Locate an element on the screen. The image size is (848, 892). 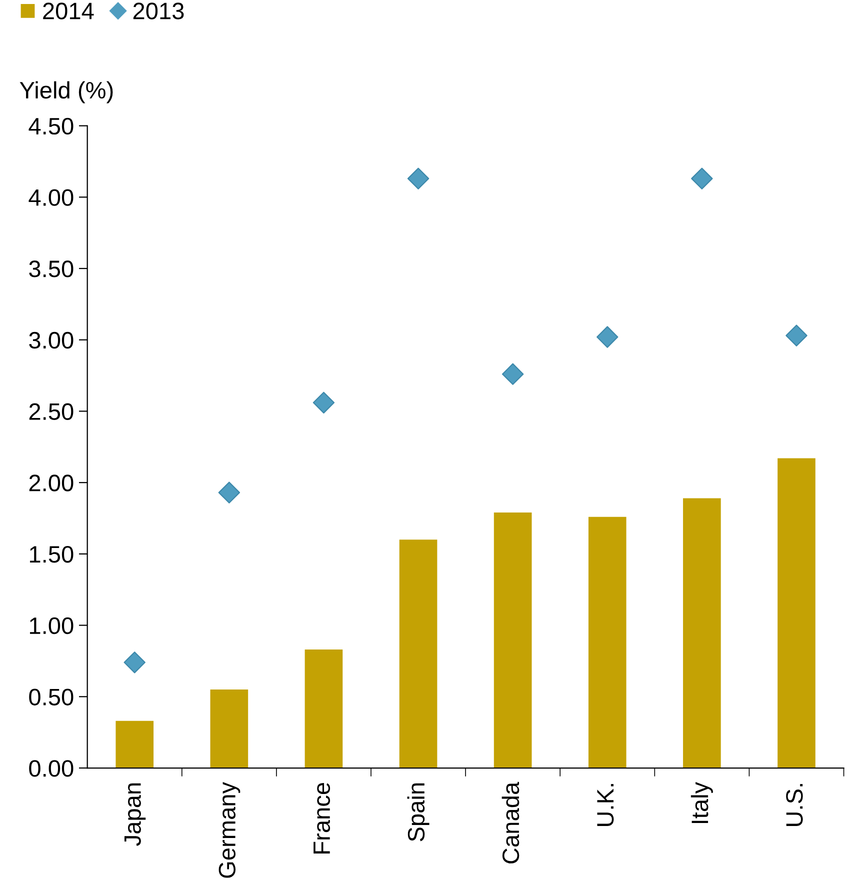
x-tick-label: Spain is located at coordinates (418, 812).